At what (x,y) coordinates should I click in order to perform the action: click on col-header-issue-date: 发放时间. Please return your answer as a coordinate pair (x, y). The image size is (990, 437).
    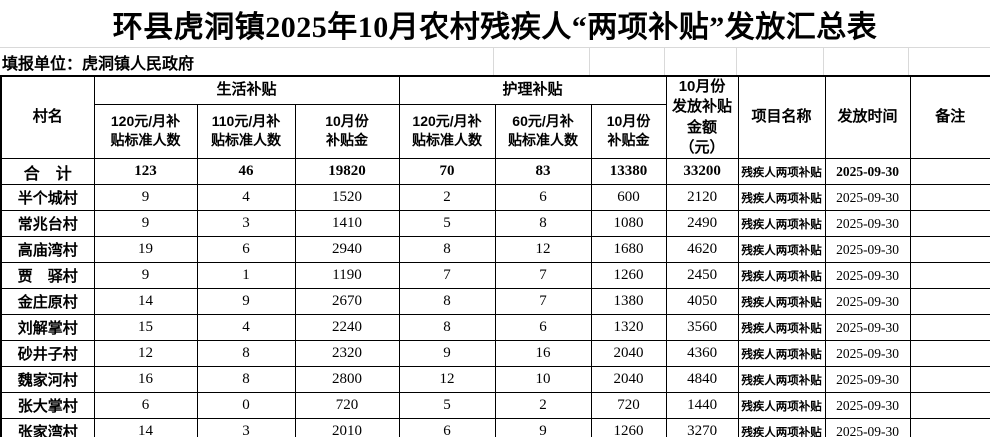
    Looking at the image, I should click on (867, 117).